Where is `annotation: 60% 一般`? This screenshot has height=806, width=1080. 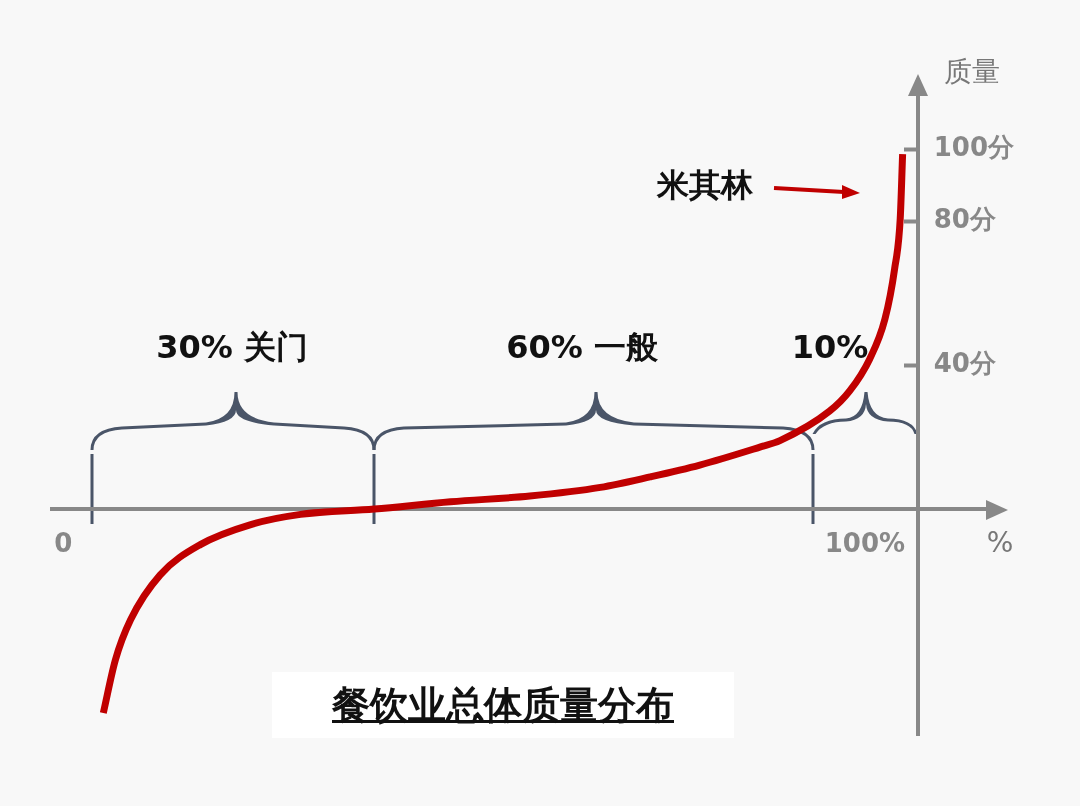 annotation: 60% 一般 is located at coordinates (582, 347).